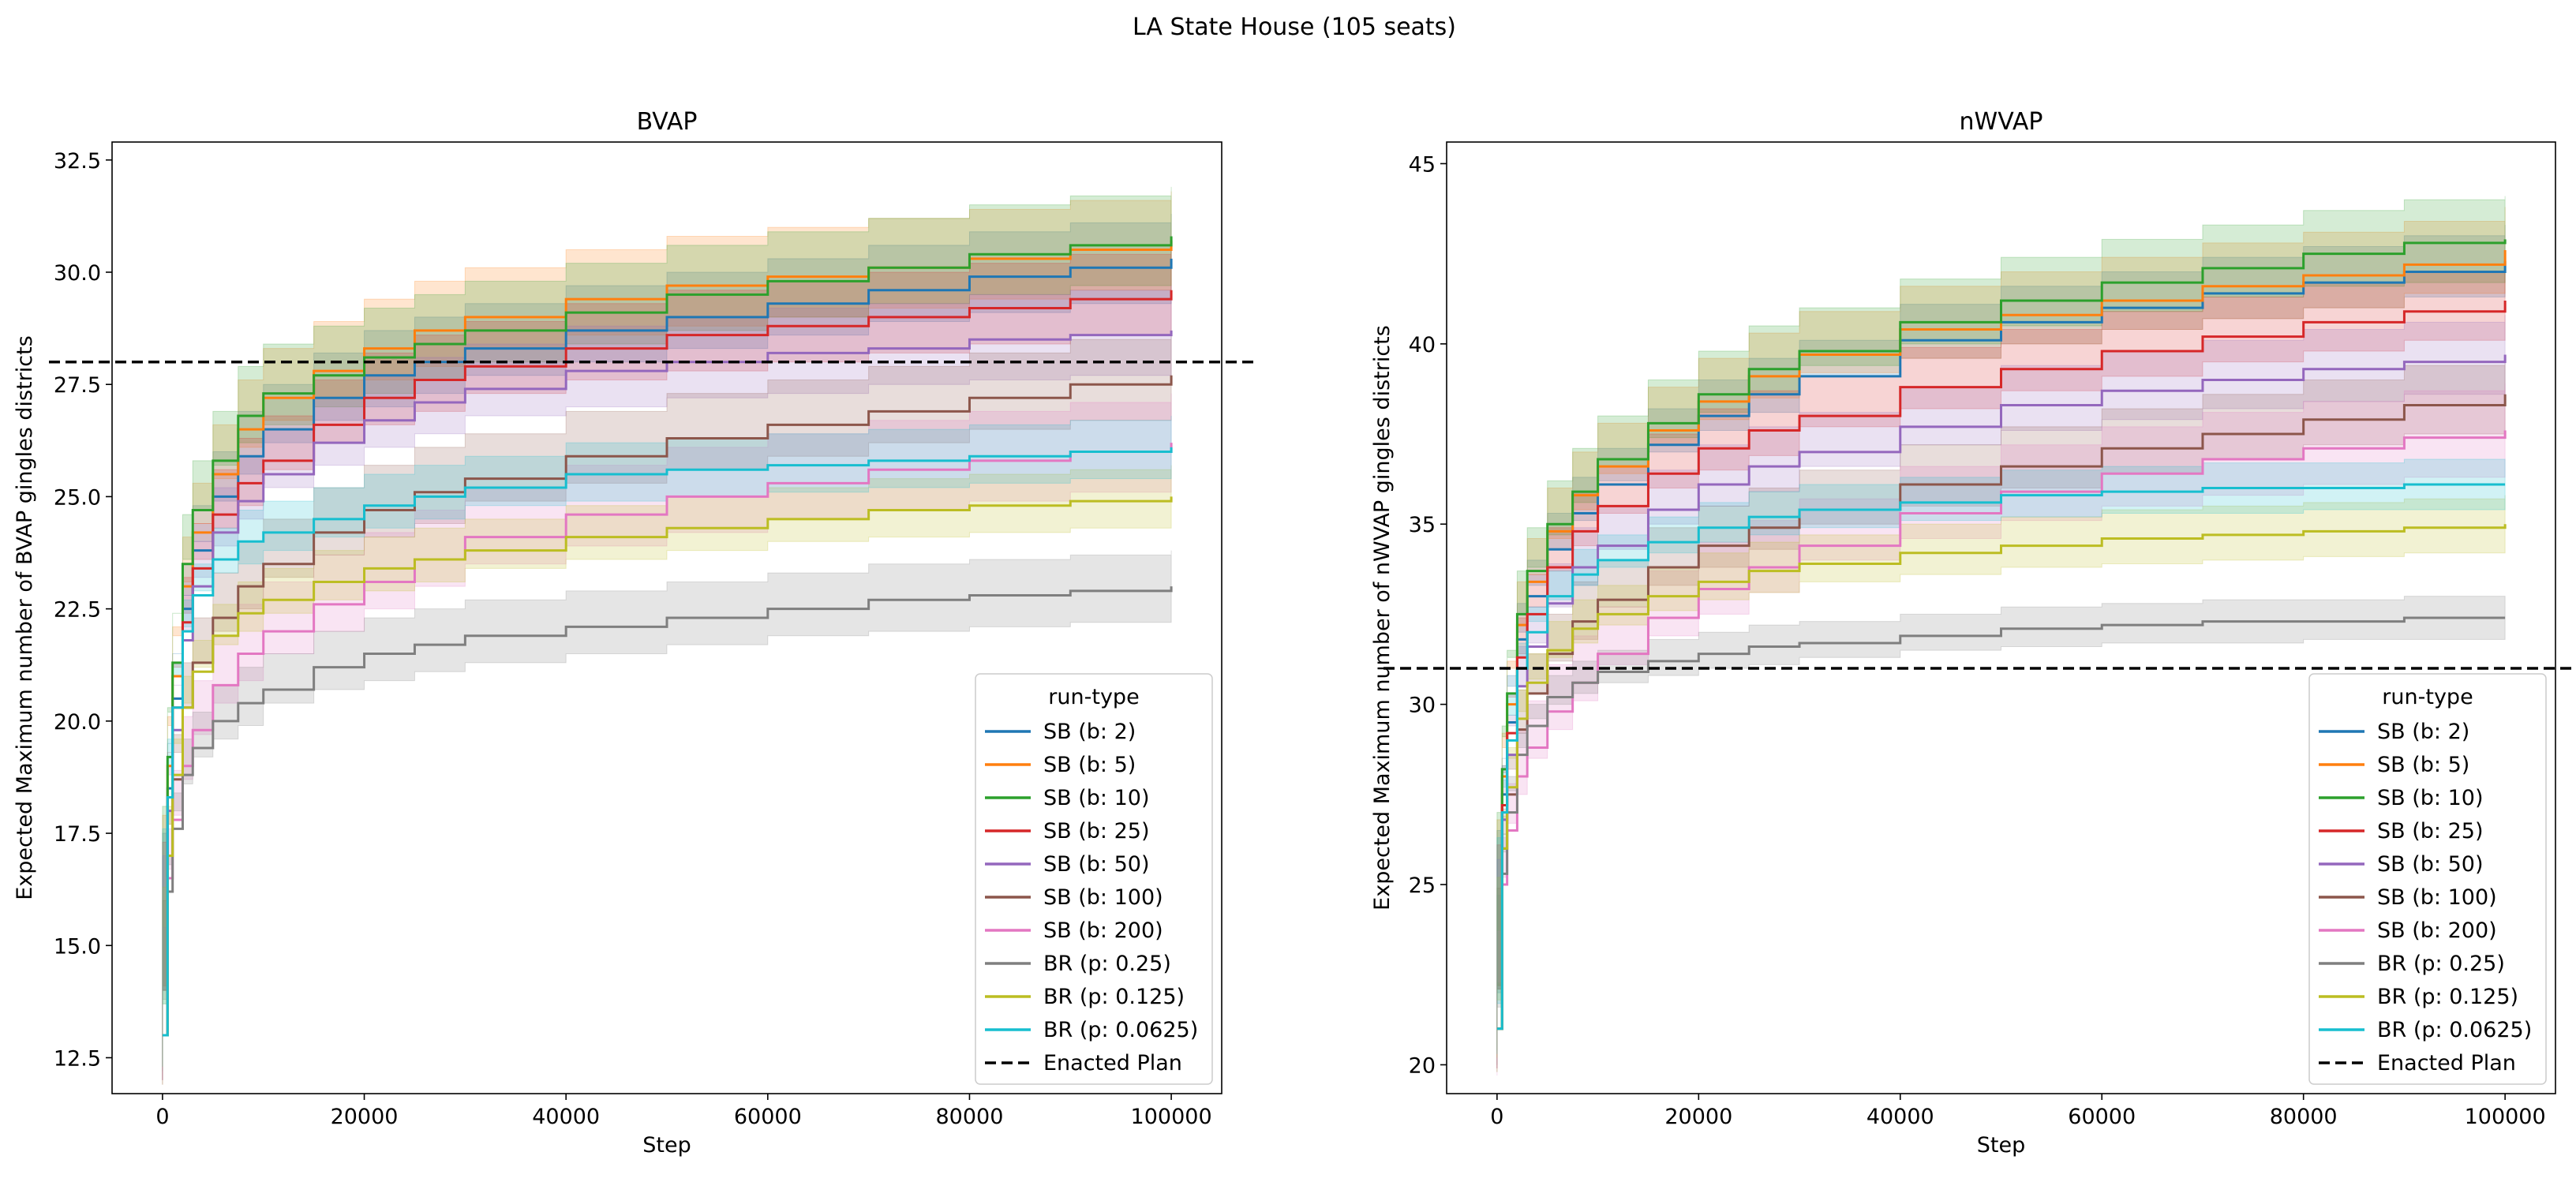 The height and width of the screenshot is (1182, 2576). Describe the element at coordinates (77, 947) in the screenshot. I see `y-tick-label: 15.0` at that location.